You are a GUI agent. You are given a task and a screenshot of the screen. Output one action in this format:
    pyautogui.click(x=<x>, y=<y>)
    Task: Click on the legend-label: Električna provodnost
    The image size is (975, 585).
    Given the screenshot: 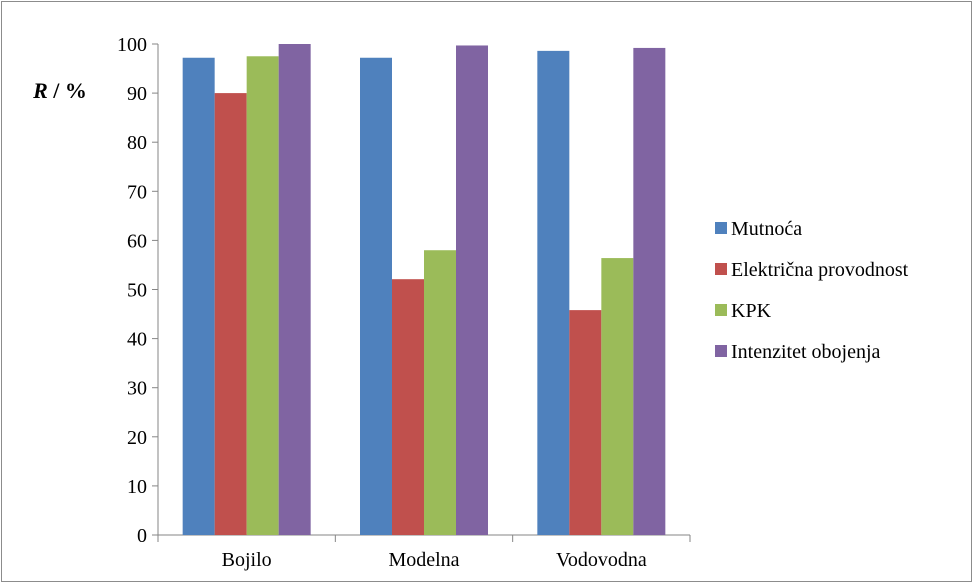 What is the action you would take?
    pyautogui.click(x=820, y=270)
    